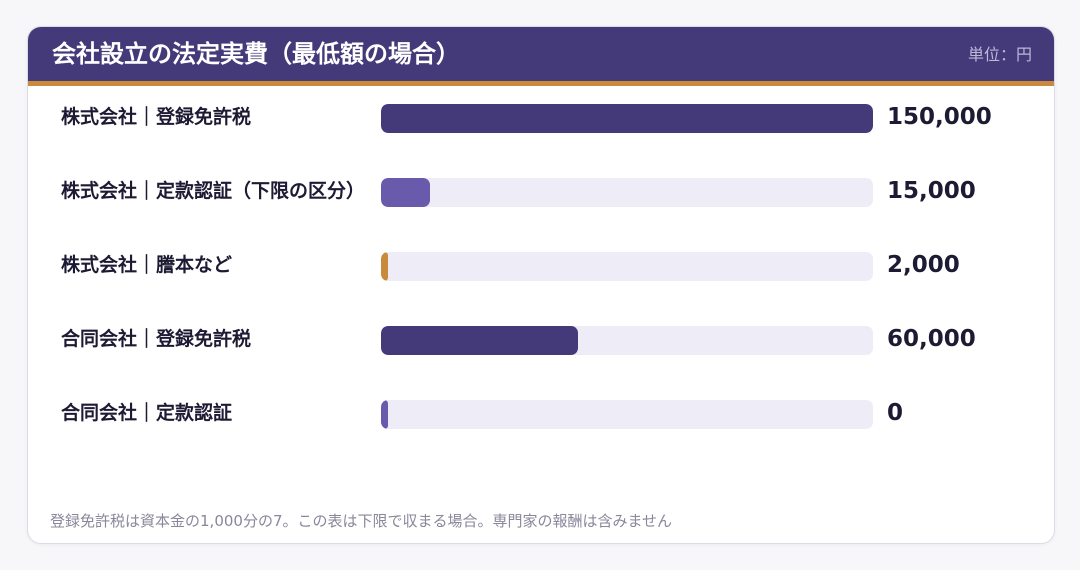 The width and height of the screenshot is (1080, 570). What do you see at coordinates (931, 191) in the screenshot?
I see `bar-value: 15,000` at bounding box center [931, 191].